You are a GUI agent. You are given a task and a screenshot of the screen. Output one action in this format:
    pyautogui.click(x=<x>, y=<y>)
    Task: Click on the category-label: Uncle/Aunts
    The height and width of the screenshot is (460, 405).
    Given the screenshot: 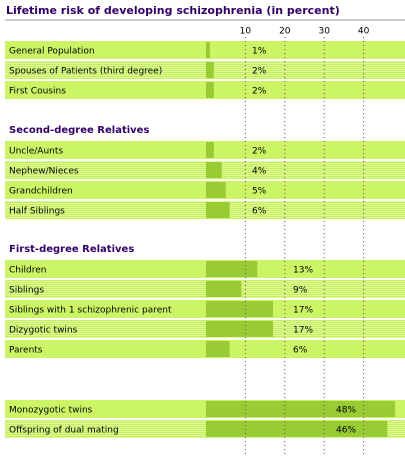 What is the action you would take?
    pyautogui.click(x=36, y=152)
    